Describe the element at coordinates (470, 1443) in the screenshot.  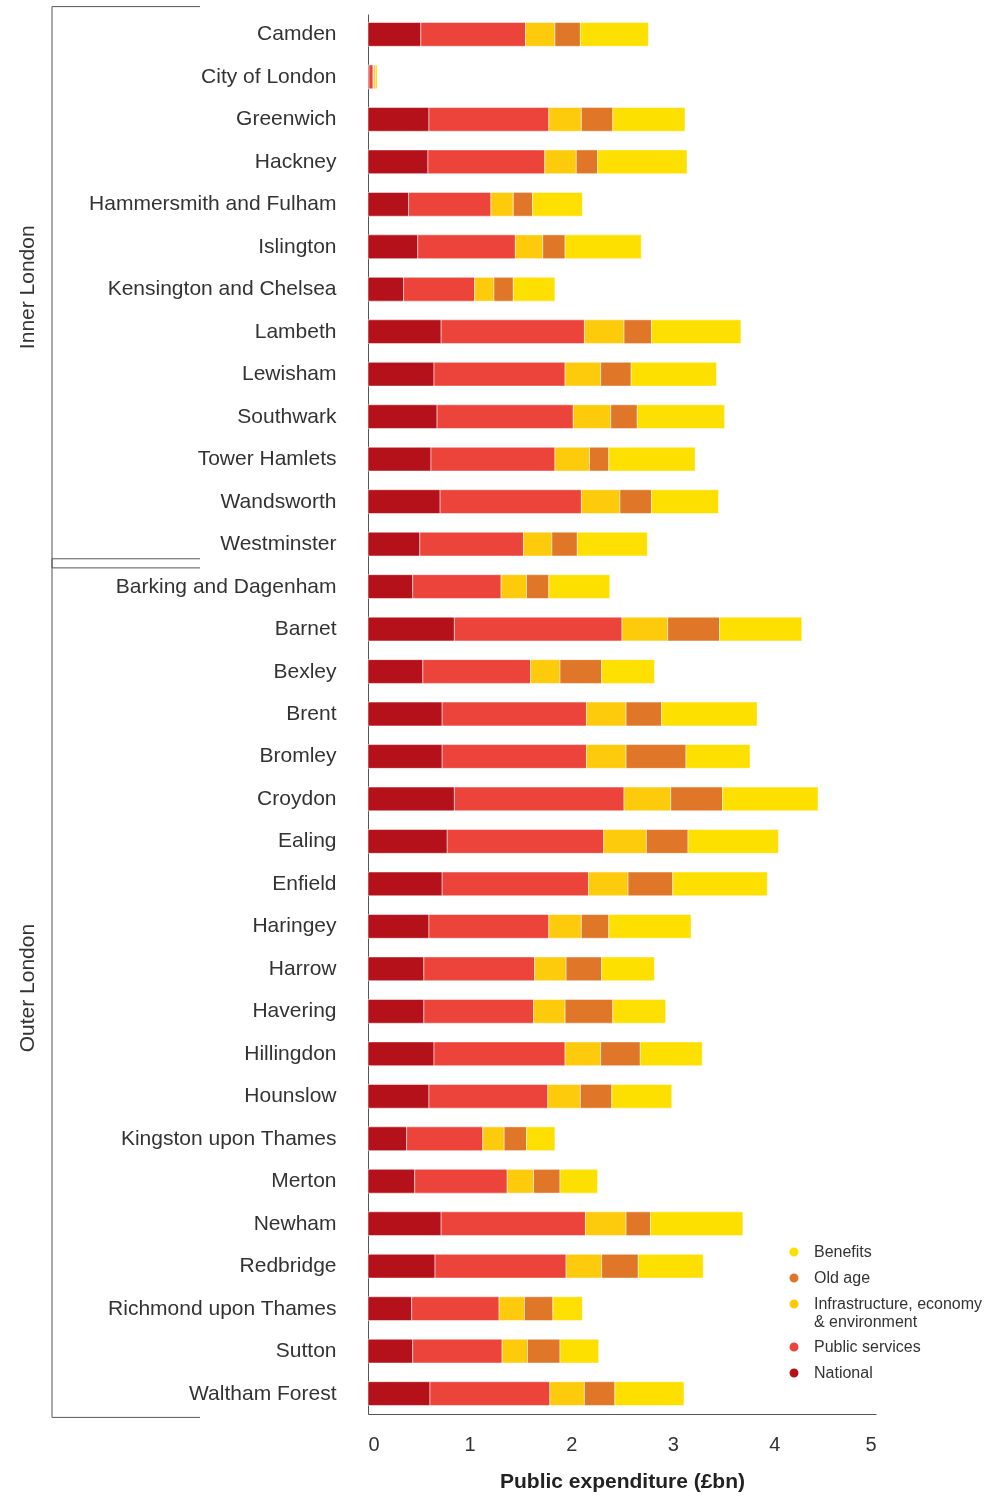
I see `x-tick-label: 1` at that location.